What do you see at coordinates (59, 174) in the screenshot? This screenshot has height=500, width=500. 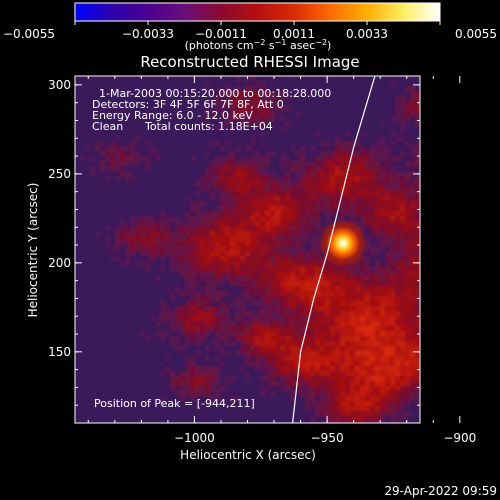 I see `y-tick-label: 250` at bounding box center [59, 174].